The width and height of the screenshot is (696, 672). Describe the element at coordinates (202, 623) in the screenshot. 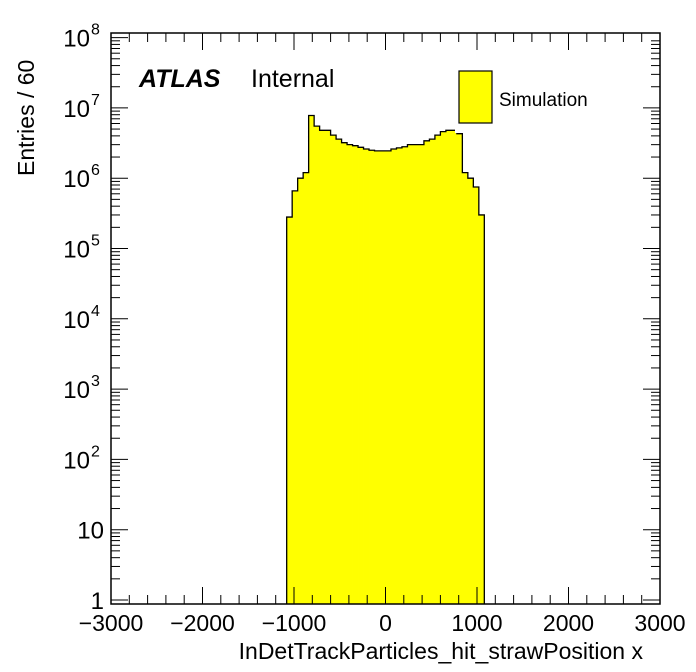

I see `x-tick-label: −2000` at that location.